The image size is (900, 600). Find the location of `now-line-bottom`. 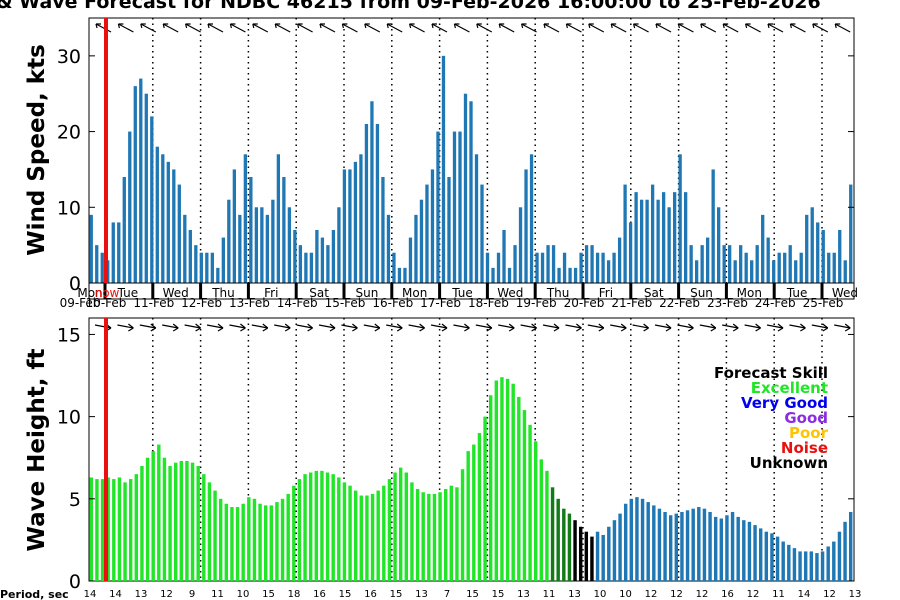

now-line-bottom is located at coordinates (106, 449).